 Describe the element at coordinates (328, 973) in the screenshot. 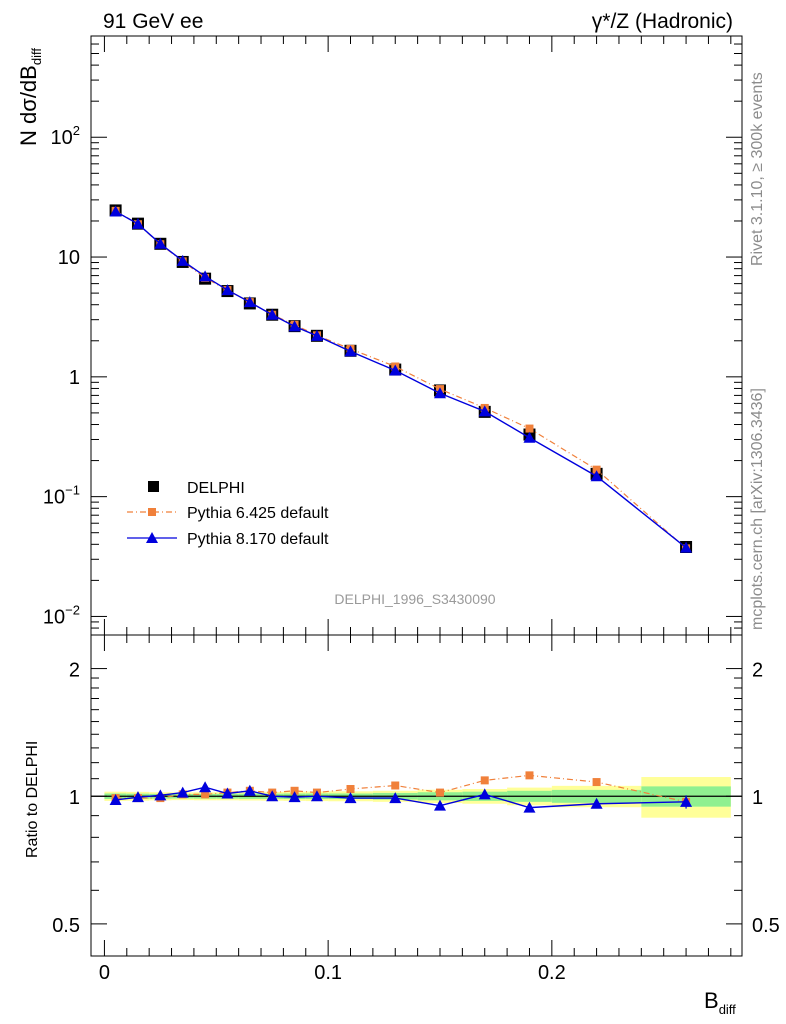

I see `x-tick-label: 0.1` at that location.